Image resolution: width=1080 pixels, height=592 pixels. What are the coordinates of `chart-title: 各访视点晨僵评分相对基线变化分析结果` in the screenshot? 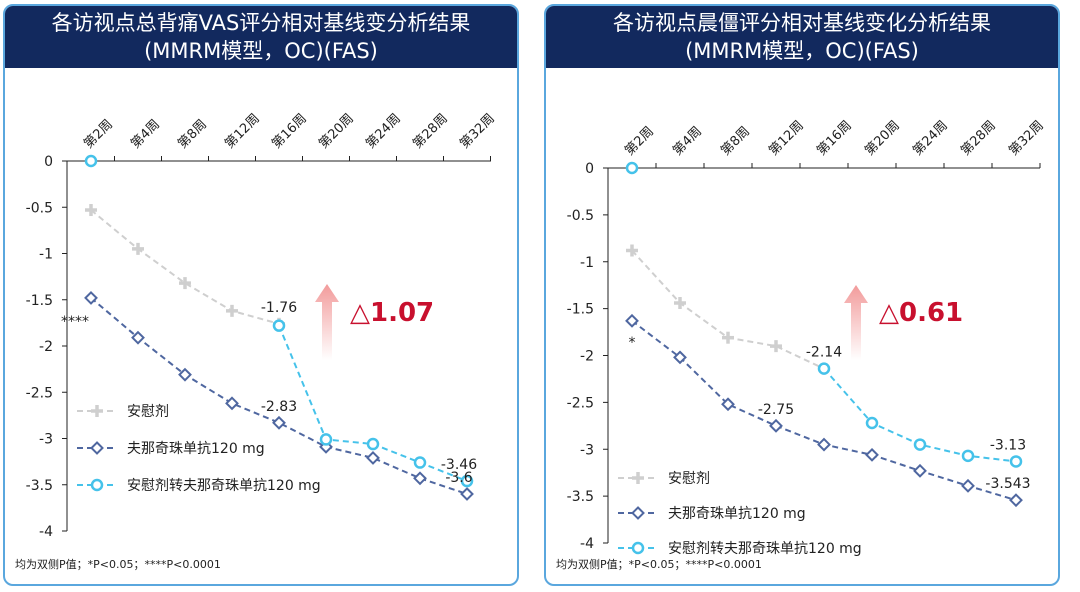 It's located at (802, 23).